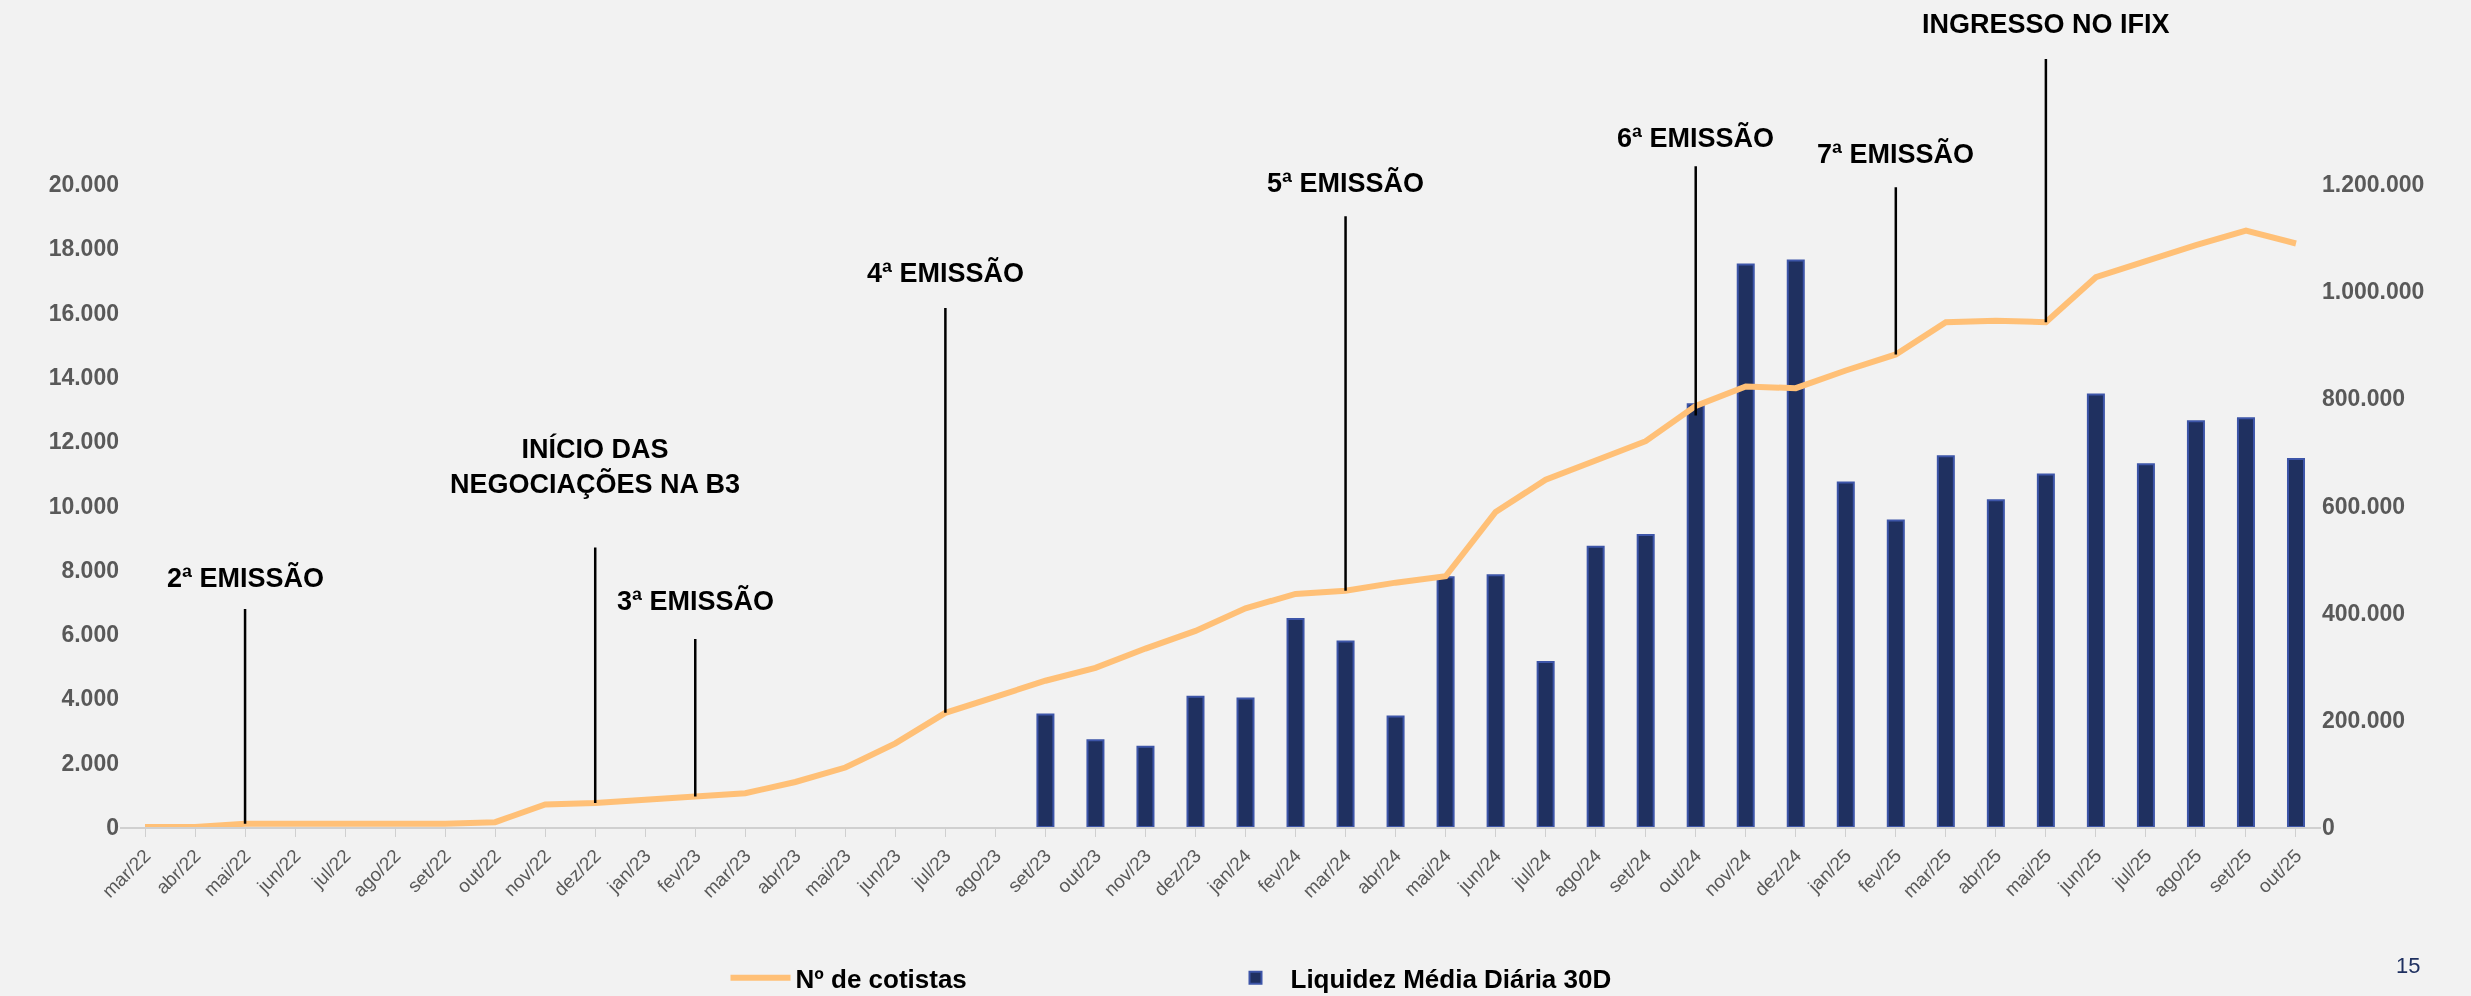 This screenshot has width=2471, height=996. Describe the element at coordinates (90, 569) in the screenshot. I see `y-tick-label: 8.000` at that location.